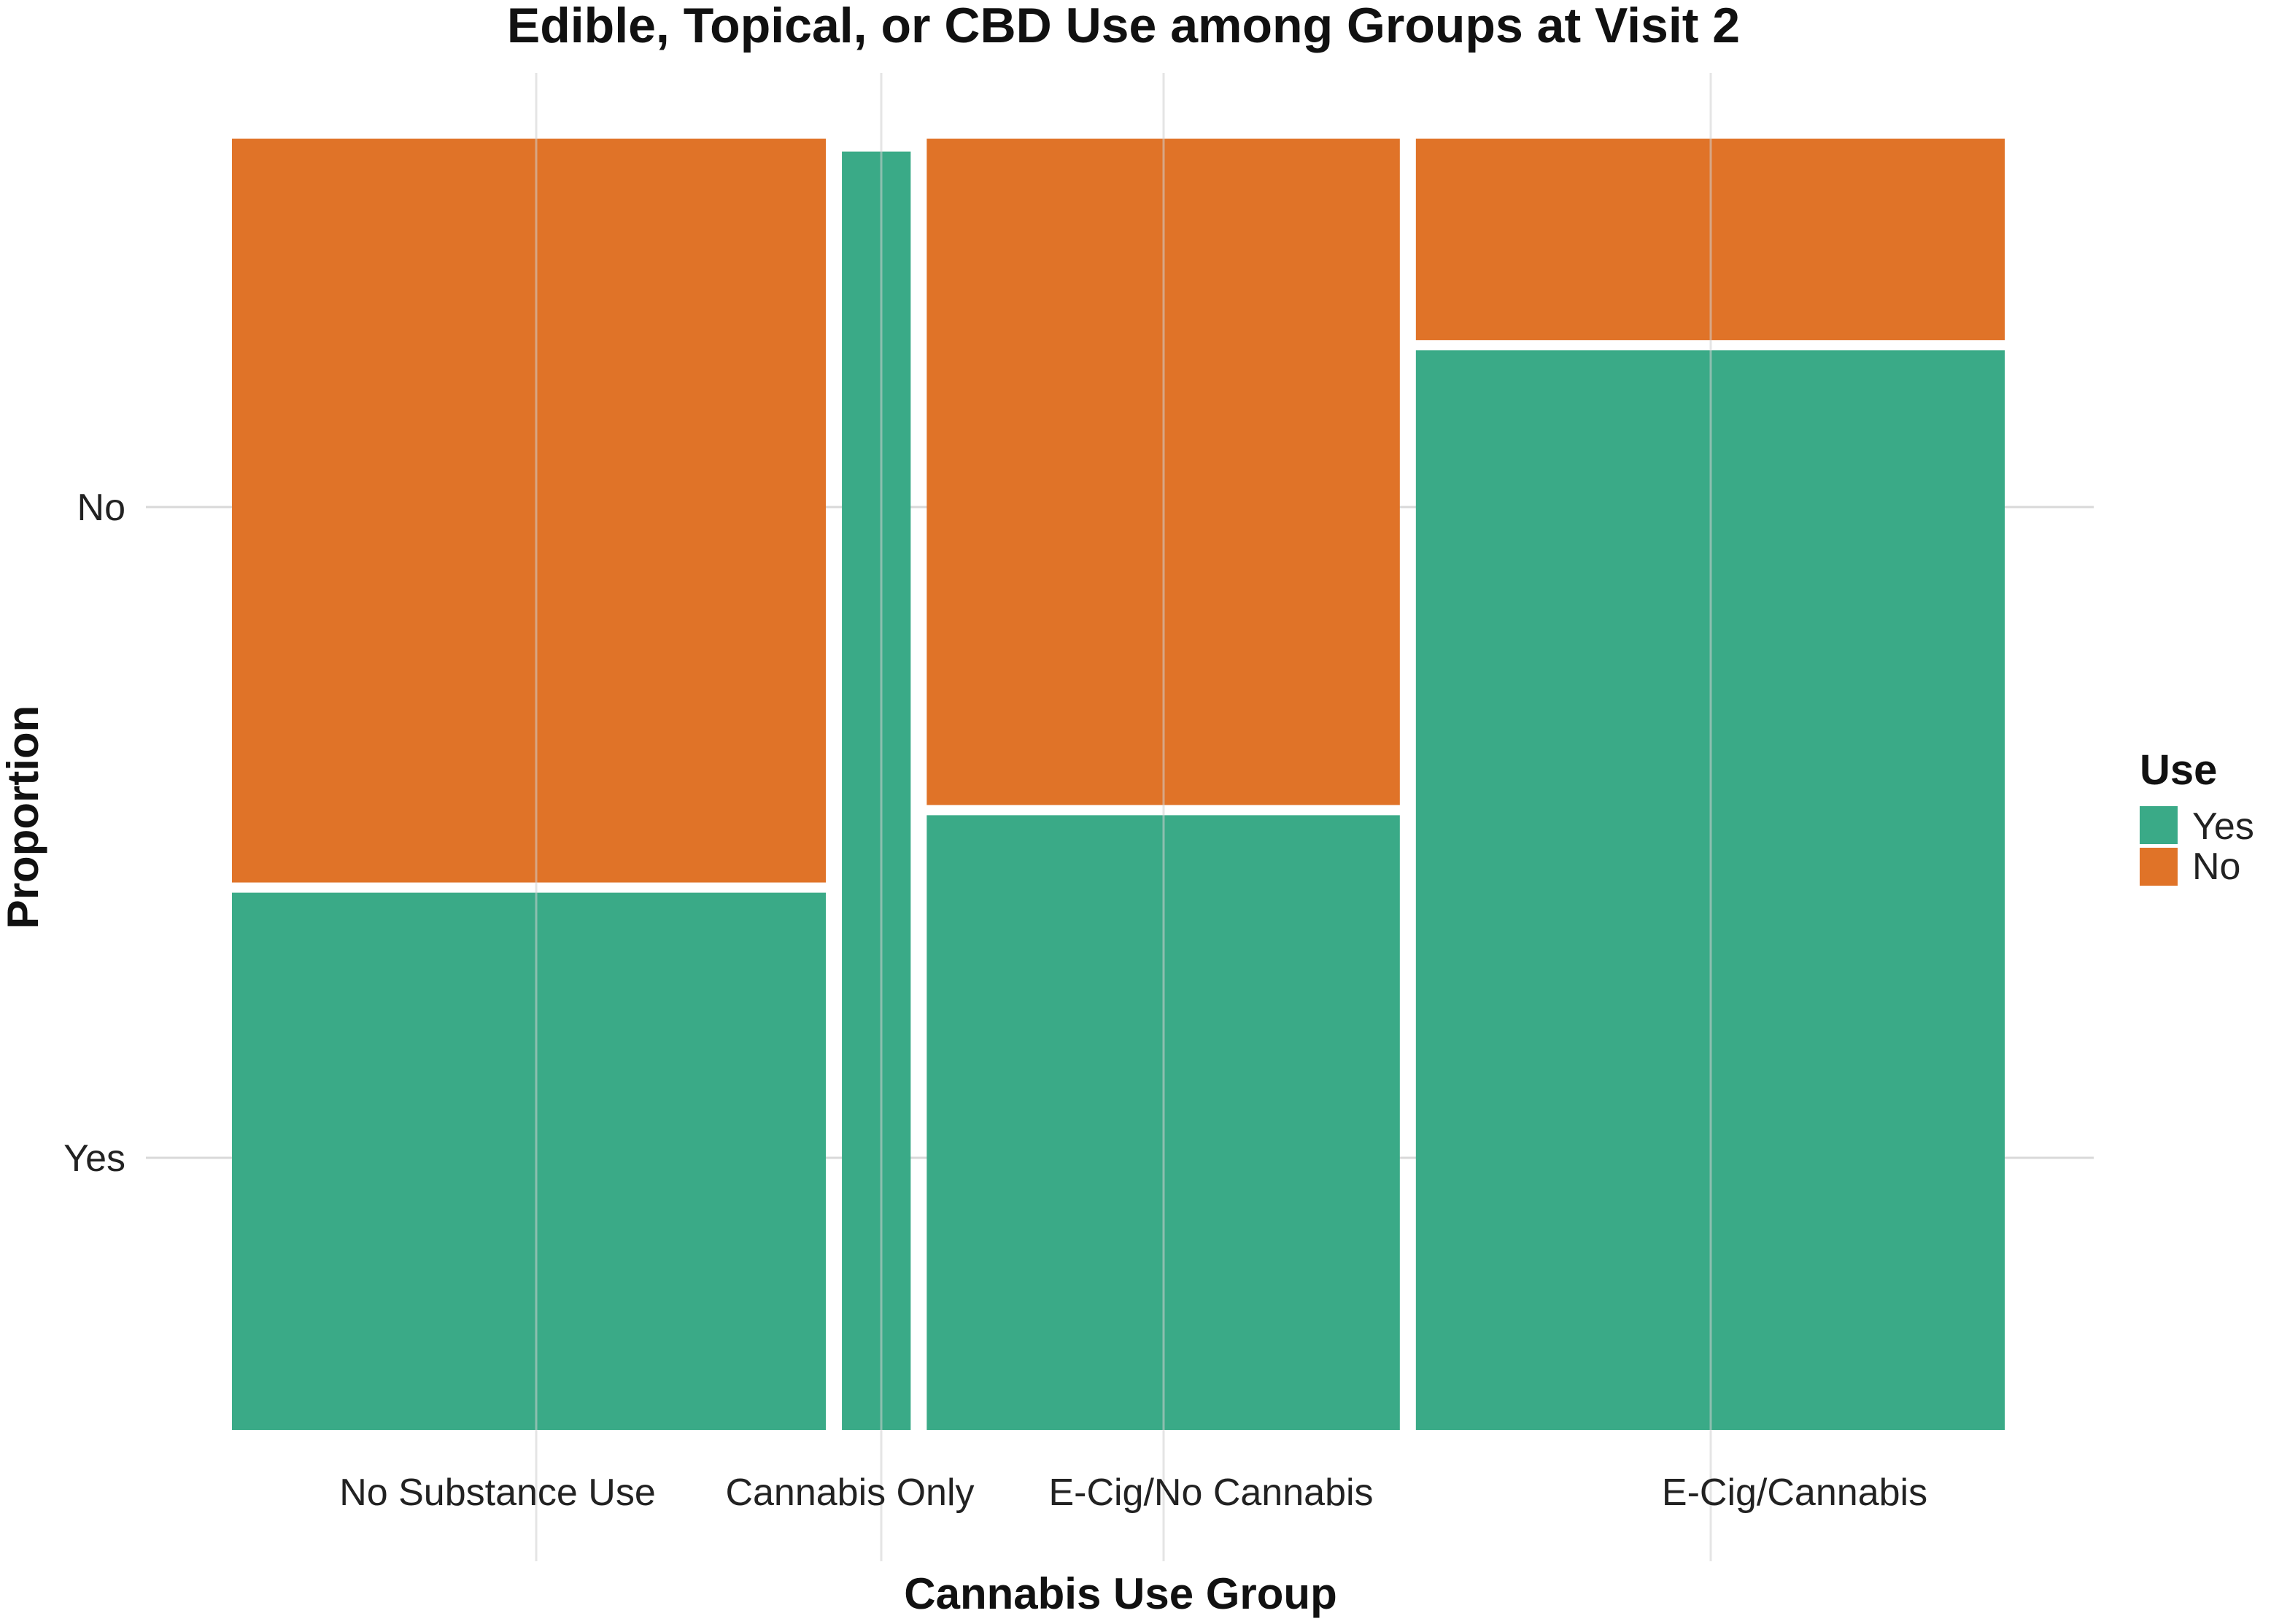 This screenshot has height=1624, width=2271. What do you see at coordinates (101, 508) in the screenshot?
I see `y-tick-label-no: No` at bounding box center [101, 508].